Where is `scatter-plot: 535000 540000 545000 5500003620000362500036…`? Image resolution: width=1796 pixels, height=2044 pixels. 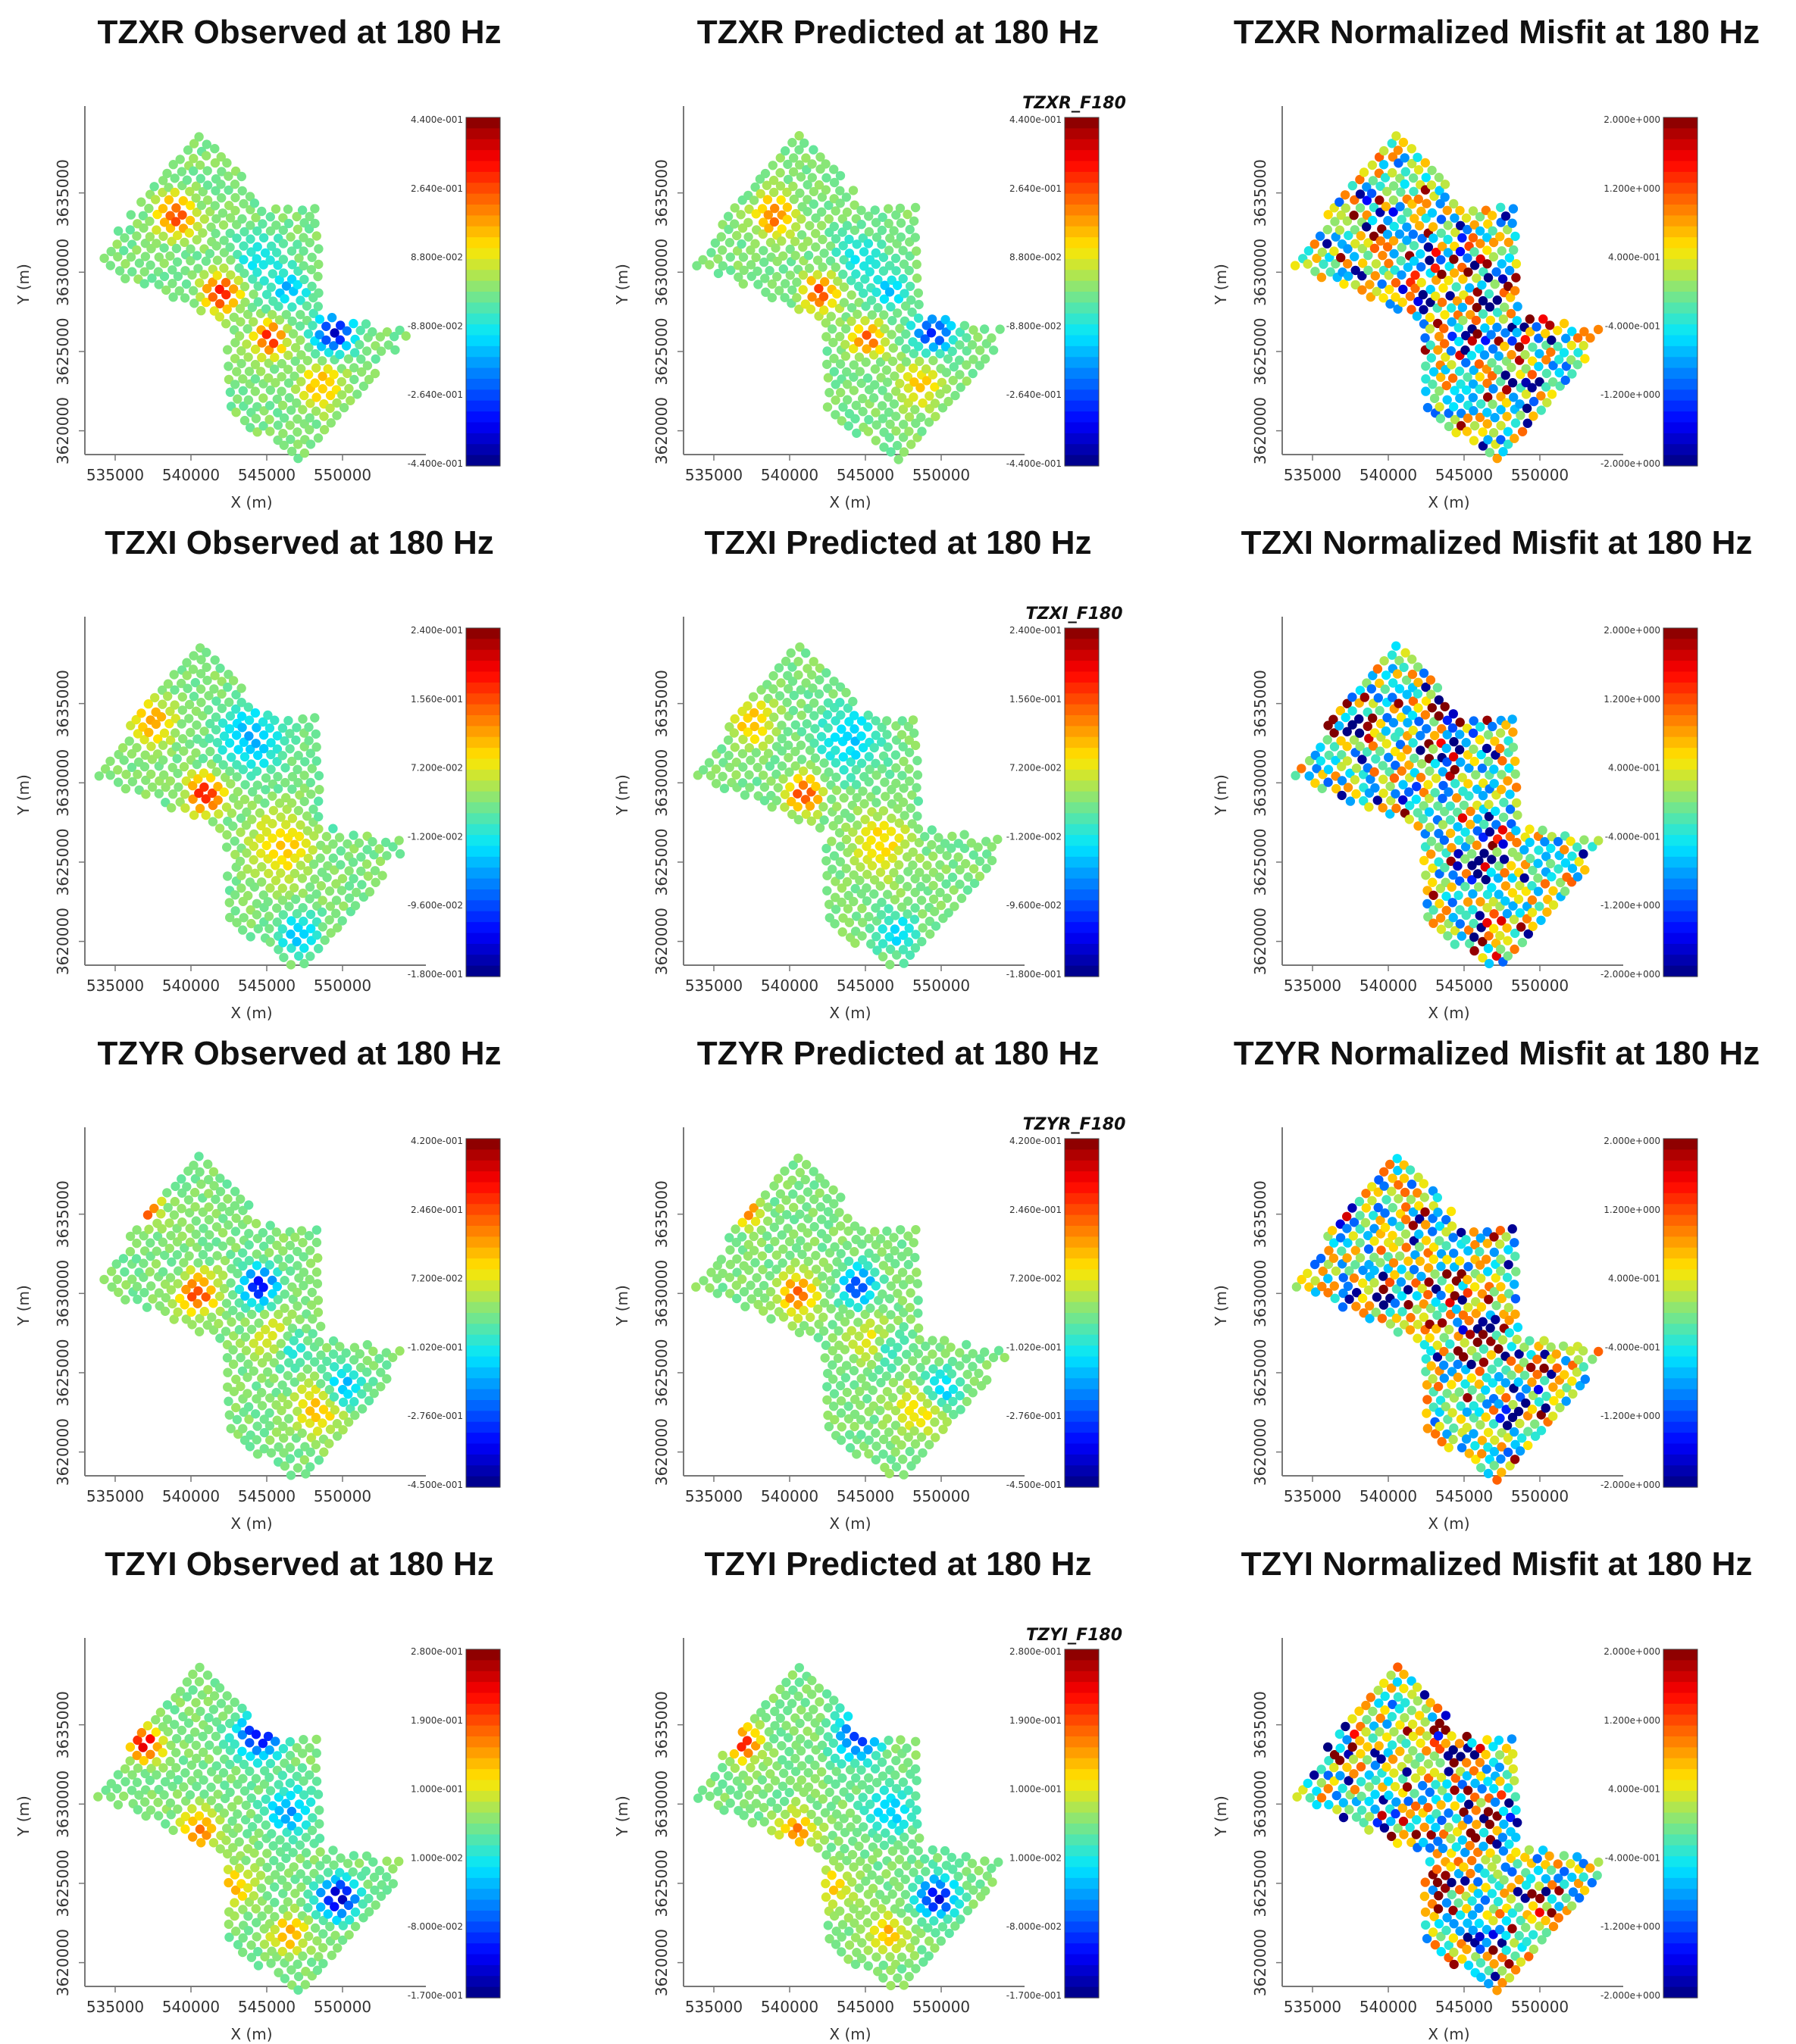
scatter-plot: 535000 540000 545000 5500003620000362500036… is located at coordinates (868, 813).